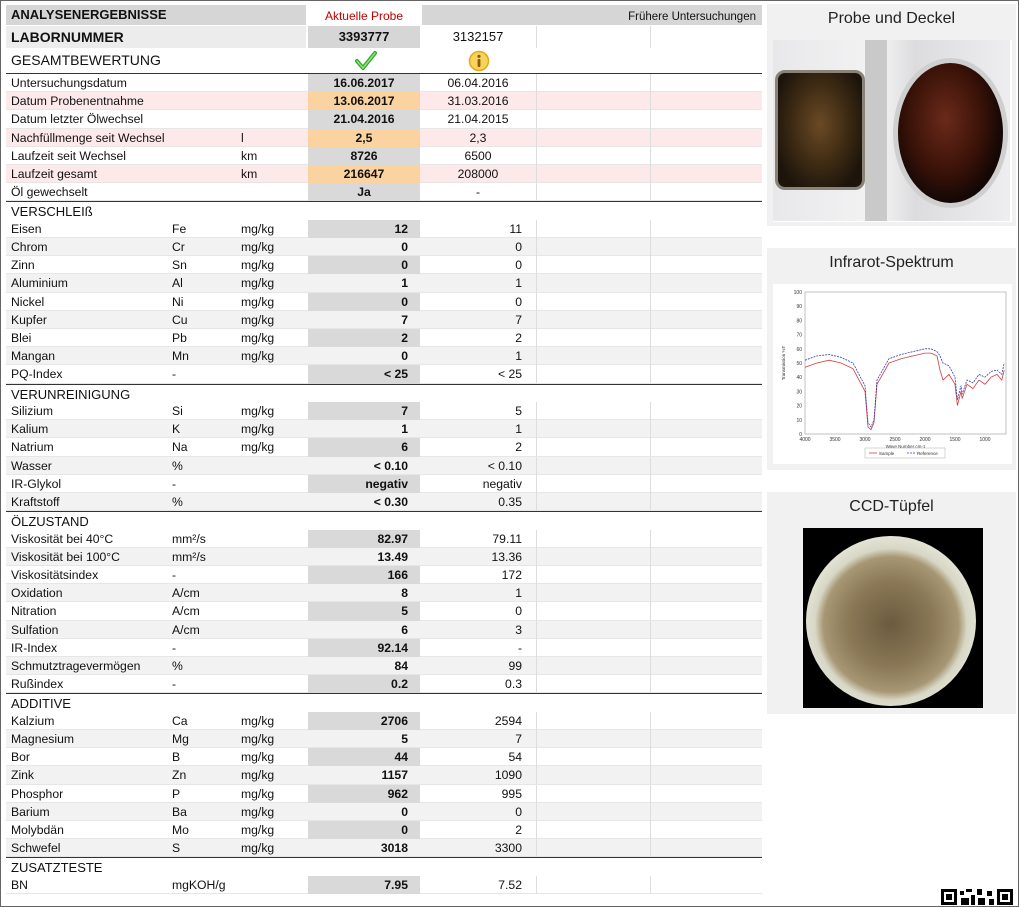  I want to click on check-icon, so click(366, 60).